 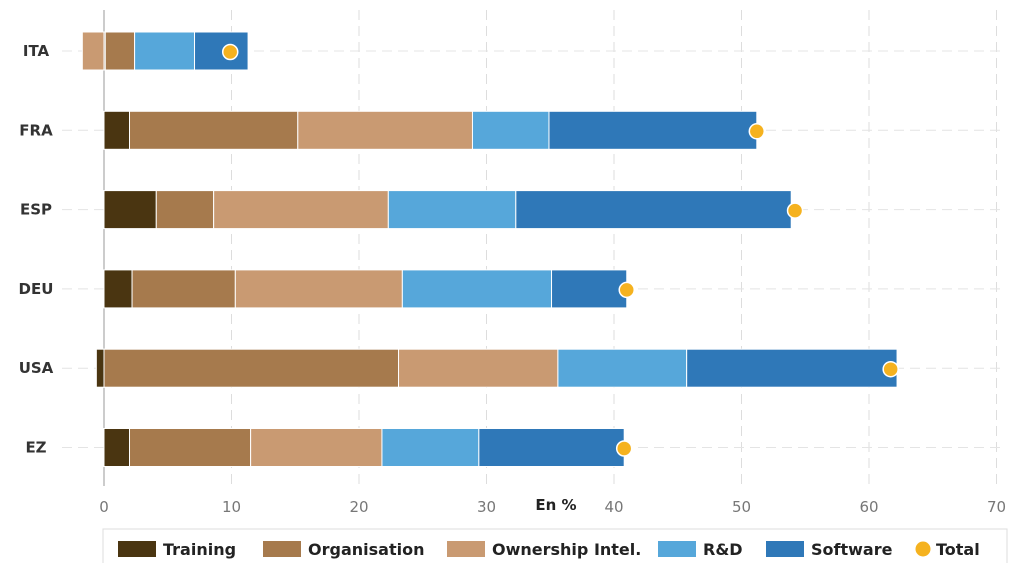 I want to click on x-tick-label-70: 70, so click(x=996, y=507).